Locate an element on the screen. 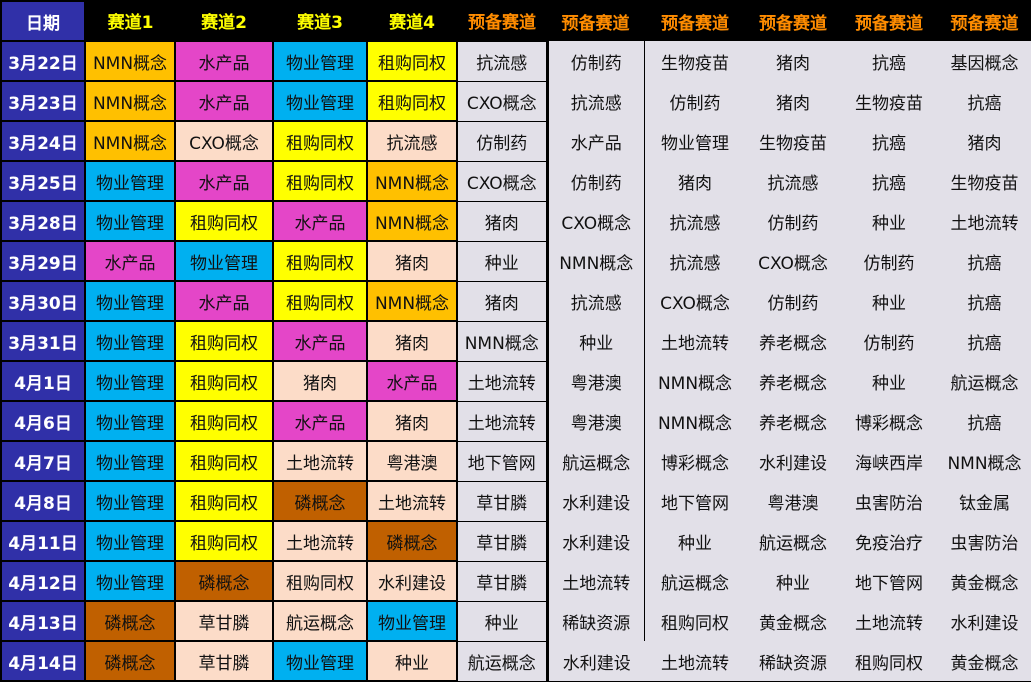 This screenshot has width=1031, height=682. track-cell: 抗流感 is located at coordinates (412, 141).